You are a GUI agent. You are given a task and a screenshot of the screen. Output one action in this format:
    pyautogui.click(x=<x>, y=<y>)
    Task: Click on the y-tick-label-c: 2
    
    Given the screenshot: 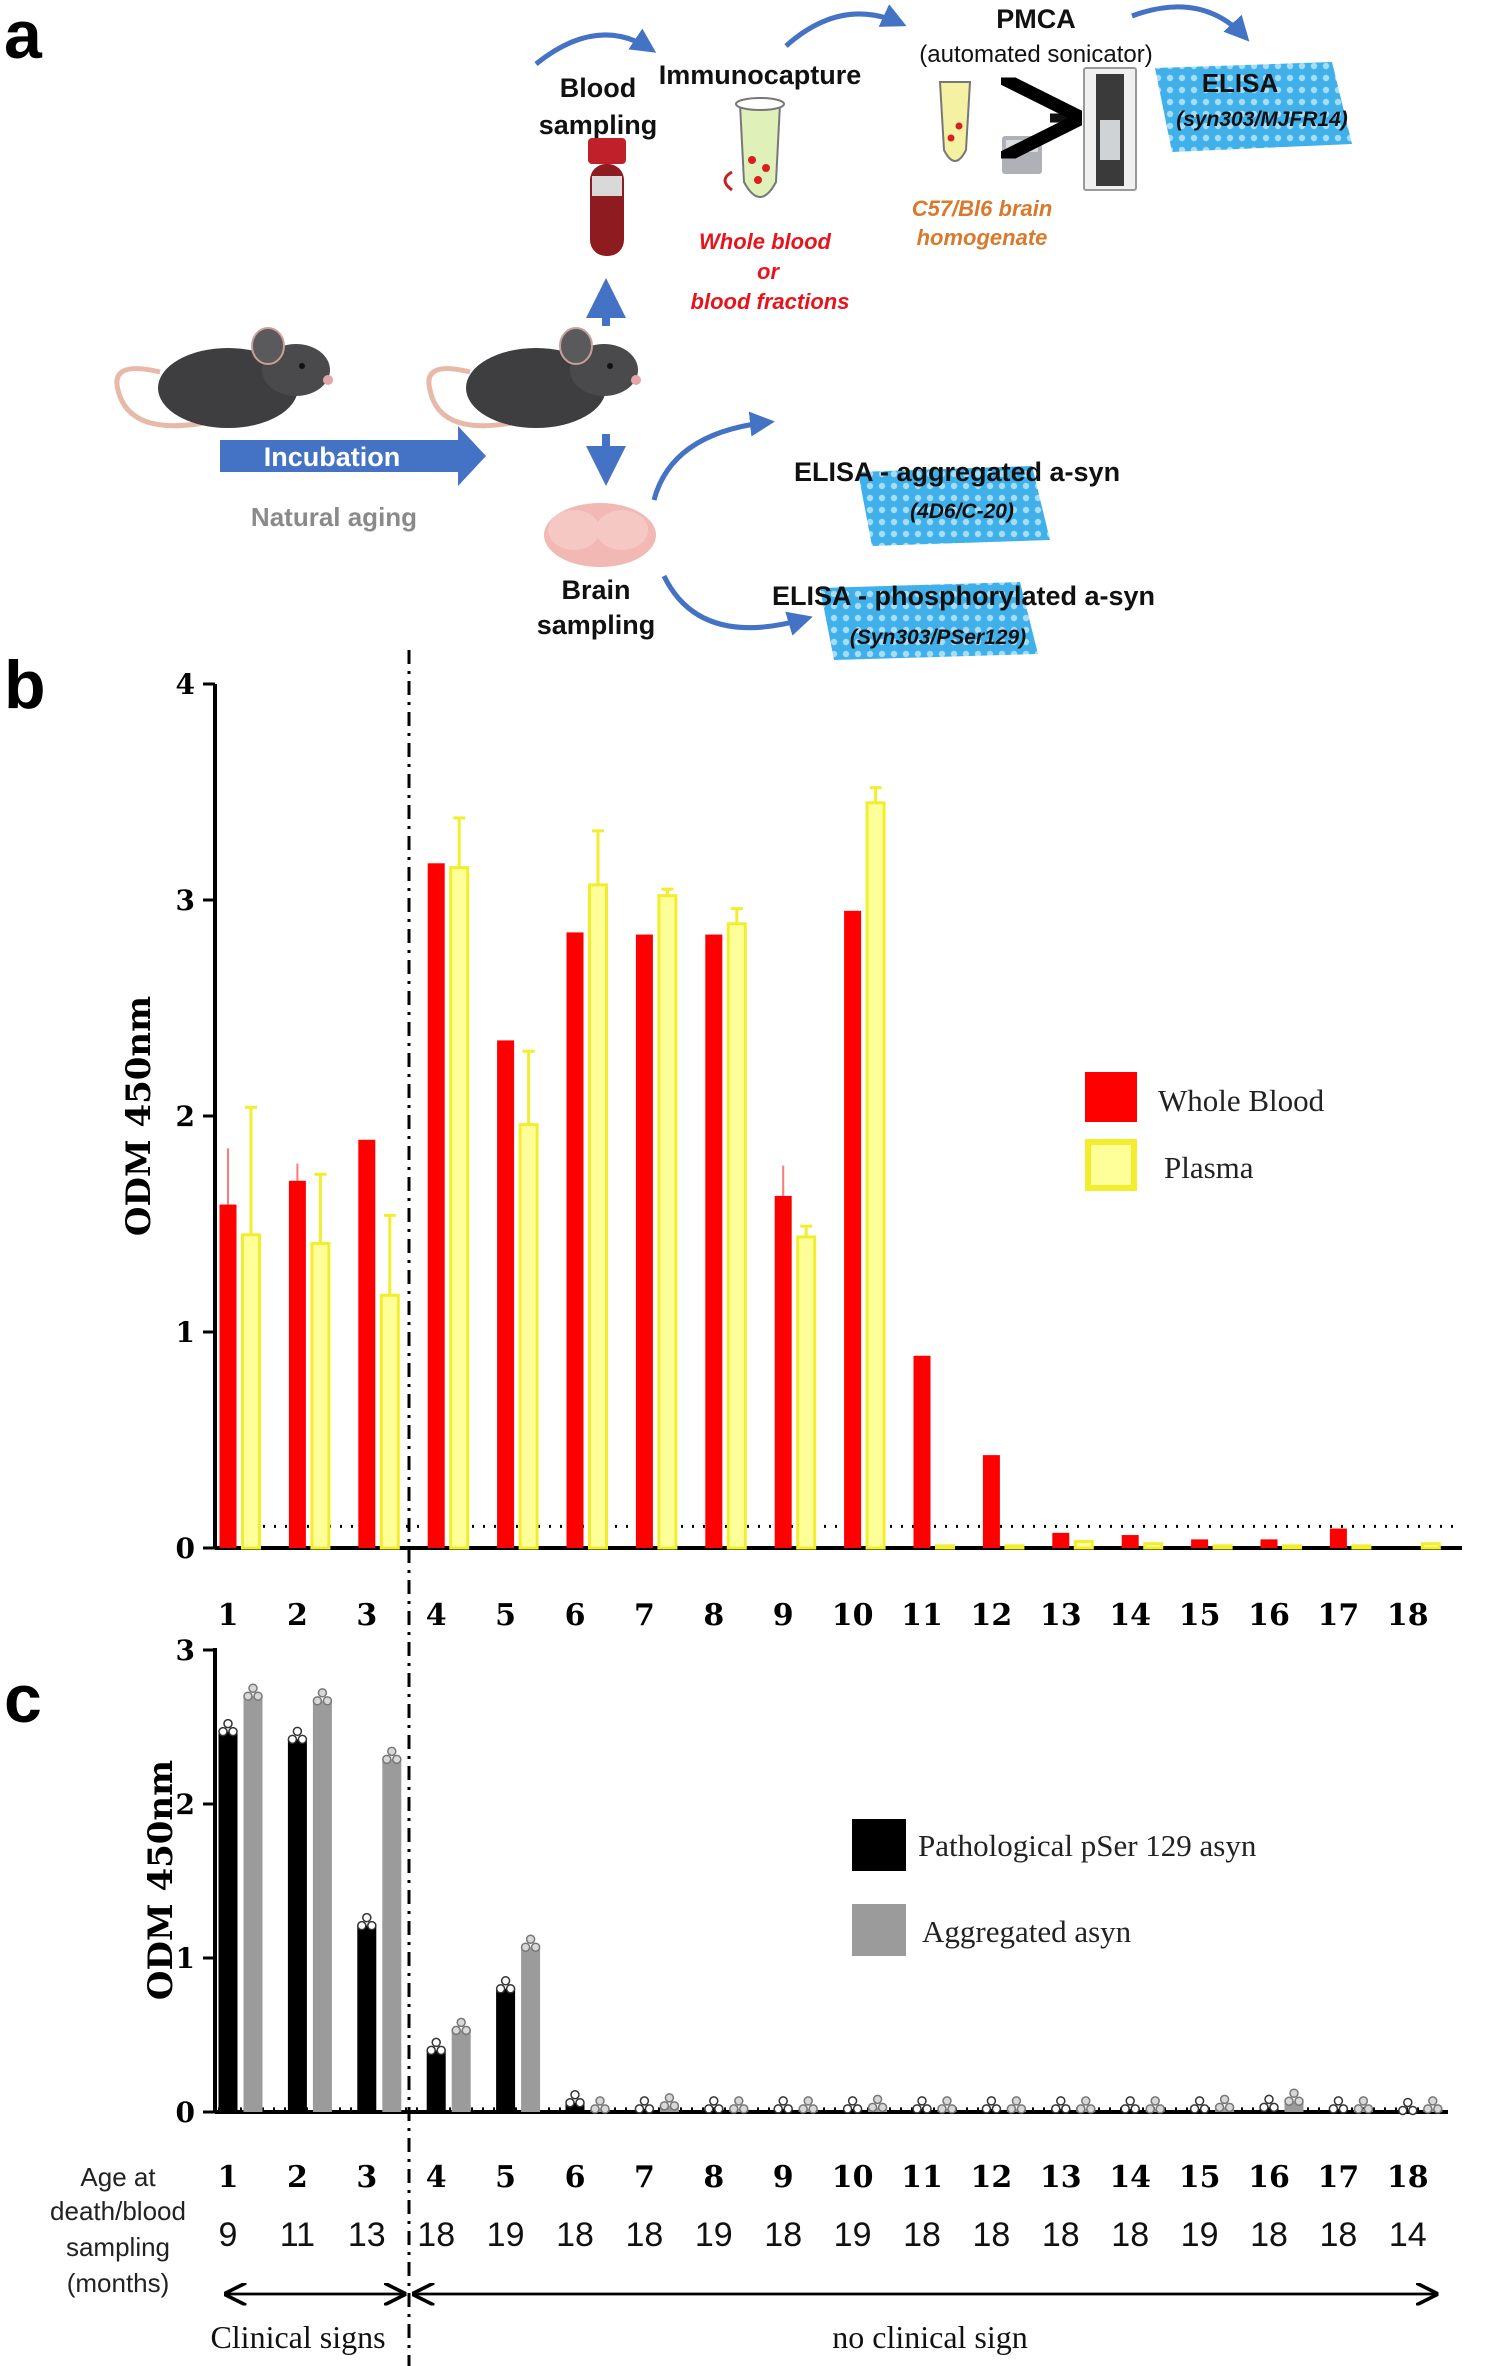 What is the action you would take?
    pyautogui.click(x=185, y=1804)
    